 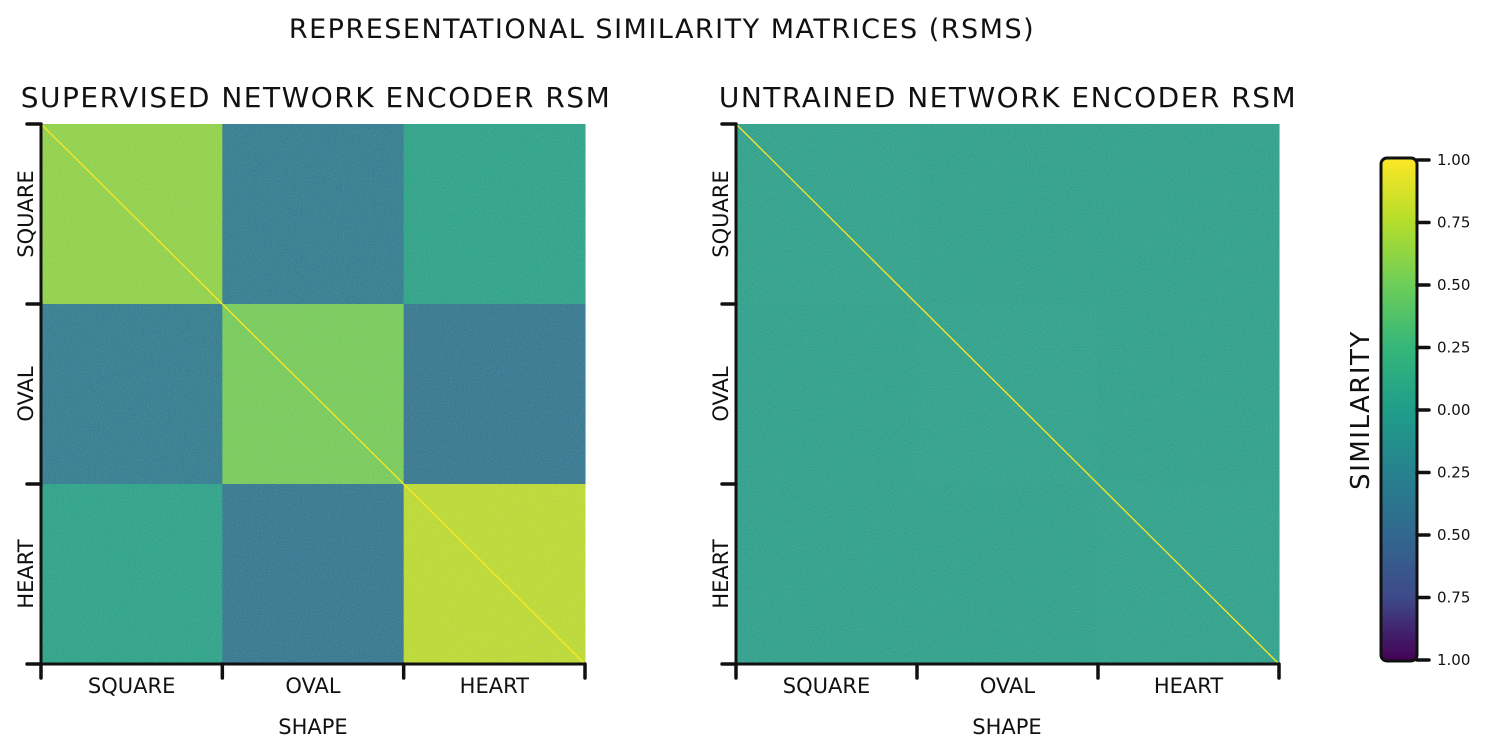 I want to click on untrained-x-axis-label: SHAPE, so click(x=1006, y=727).